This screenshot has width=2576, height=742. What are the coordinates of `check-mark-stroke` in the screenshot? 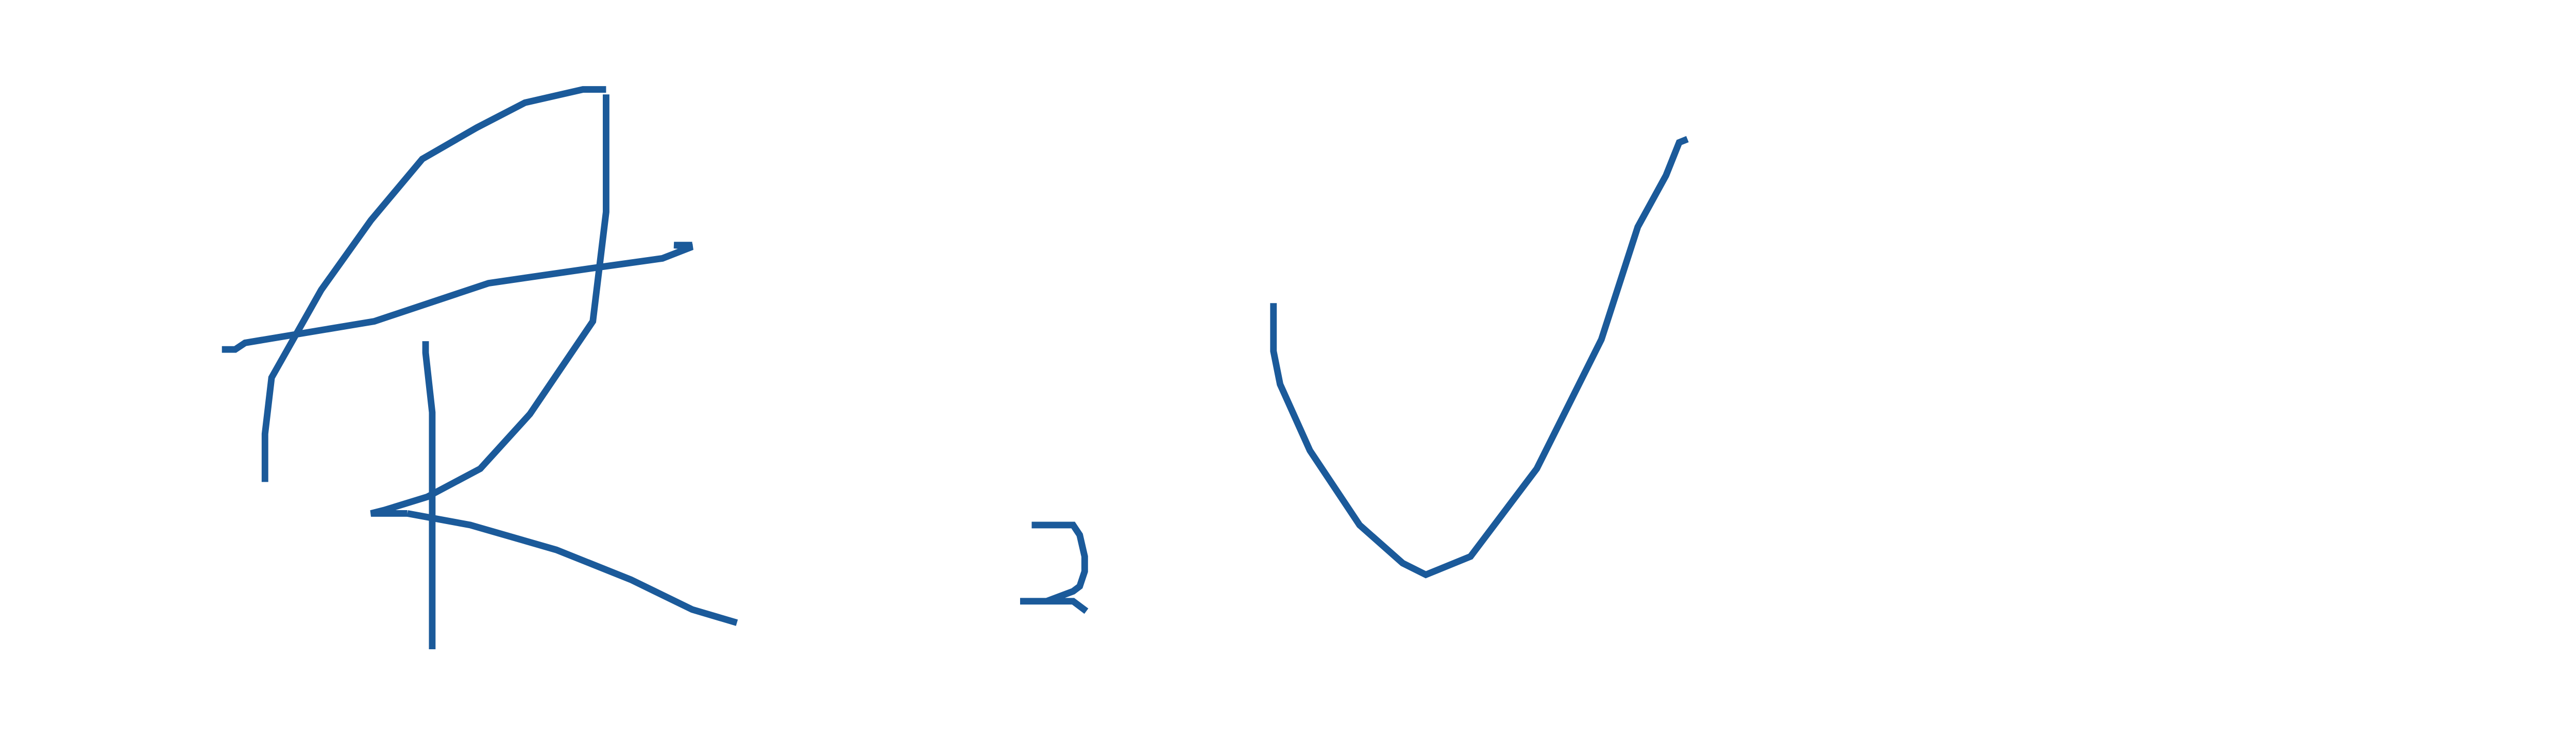 It's located at (1479, 357).